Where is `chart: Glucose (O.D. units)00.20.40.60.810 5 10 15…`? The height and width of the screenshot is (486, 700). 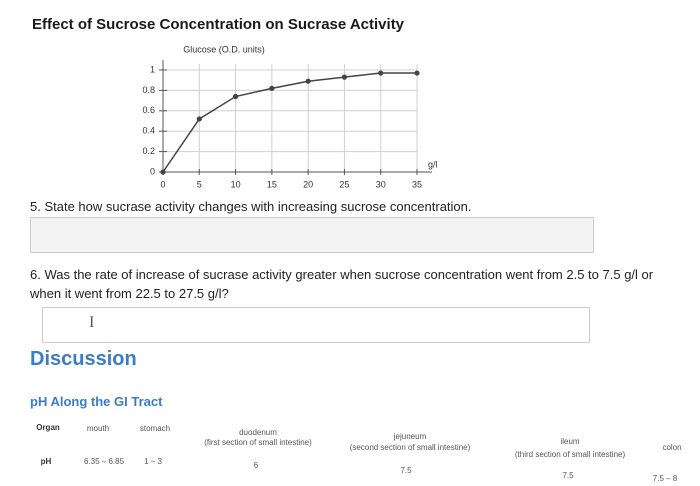
chart: Glucose (O.D. units)00.20.40.60.810 5 10 15… is located at coordinates (290, 116).